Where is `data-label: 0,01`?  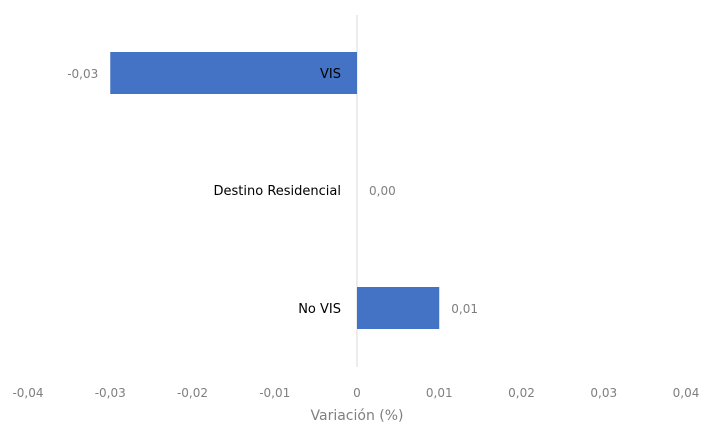 data-label: 0,01 is located at coordinates (464, 309).